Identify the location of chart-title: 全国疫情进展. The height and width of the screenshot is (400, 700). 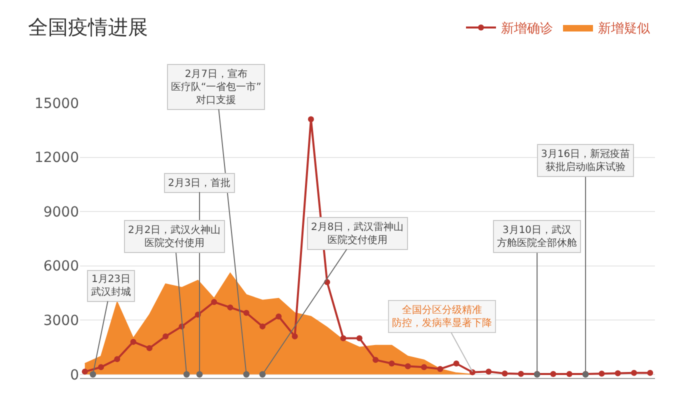
(88, 27).